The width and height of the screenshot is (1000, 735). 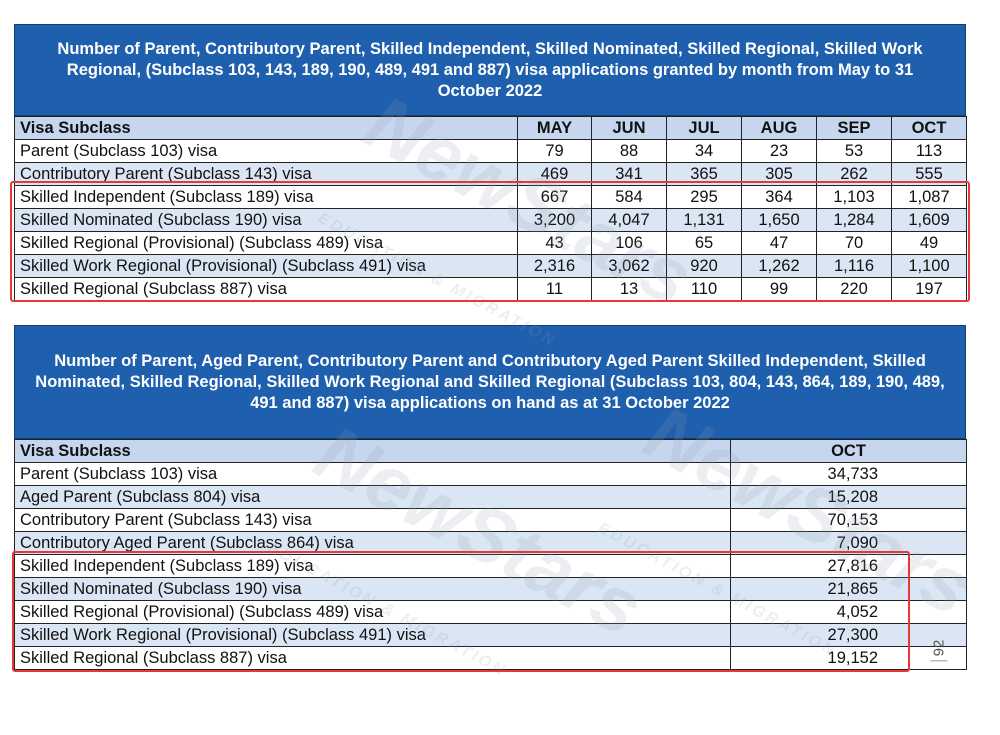 I want to click on value-cell: 341, so click(x=629, y=174).